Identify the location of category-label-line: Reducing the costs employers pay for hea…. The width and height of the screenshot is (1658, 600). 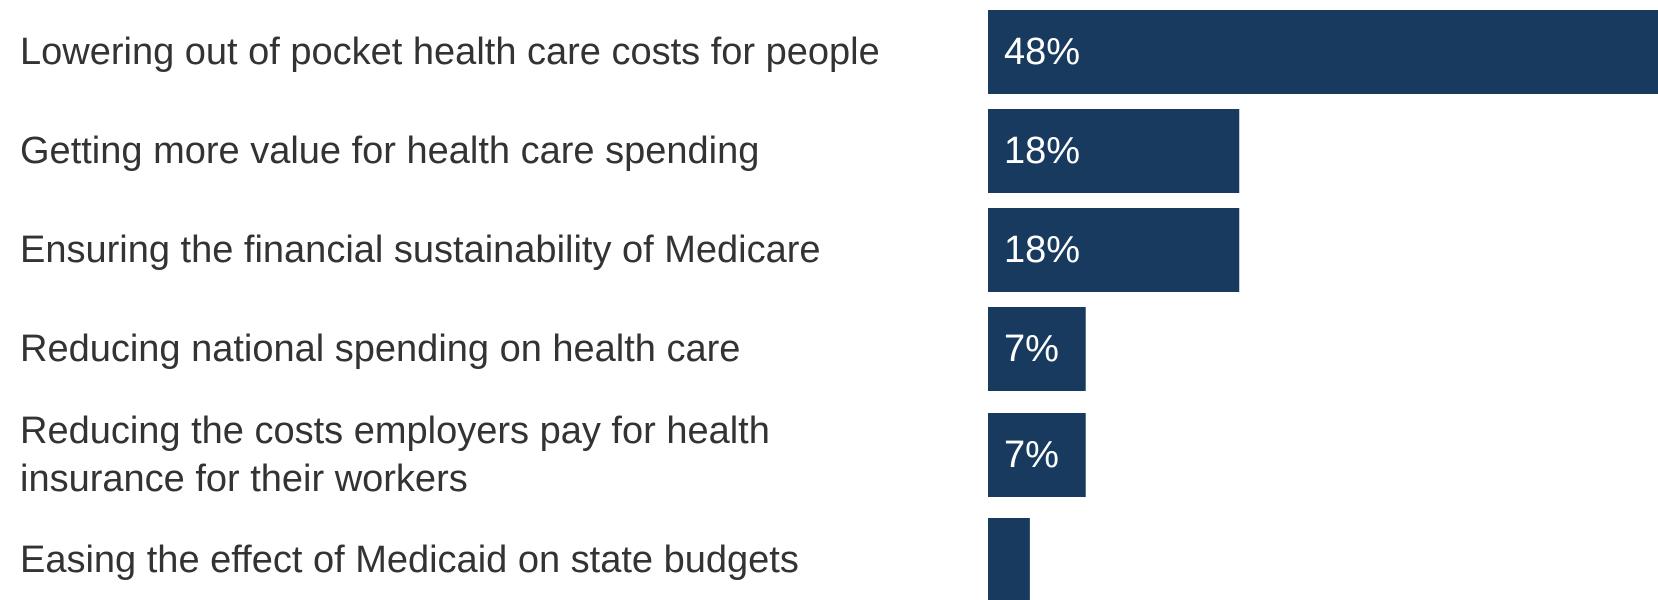
(395, 431).